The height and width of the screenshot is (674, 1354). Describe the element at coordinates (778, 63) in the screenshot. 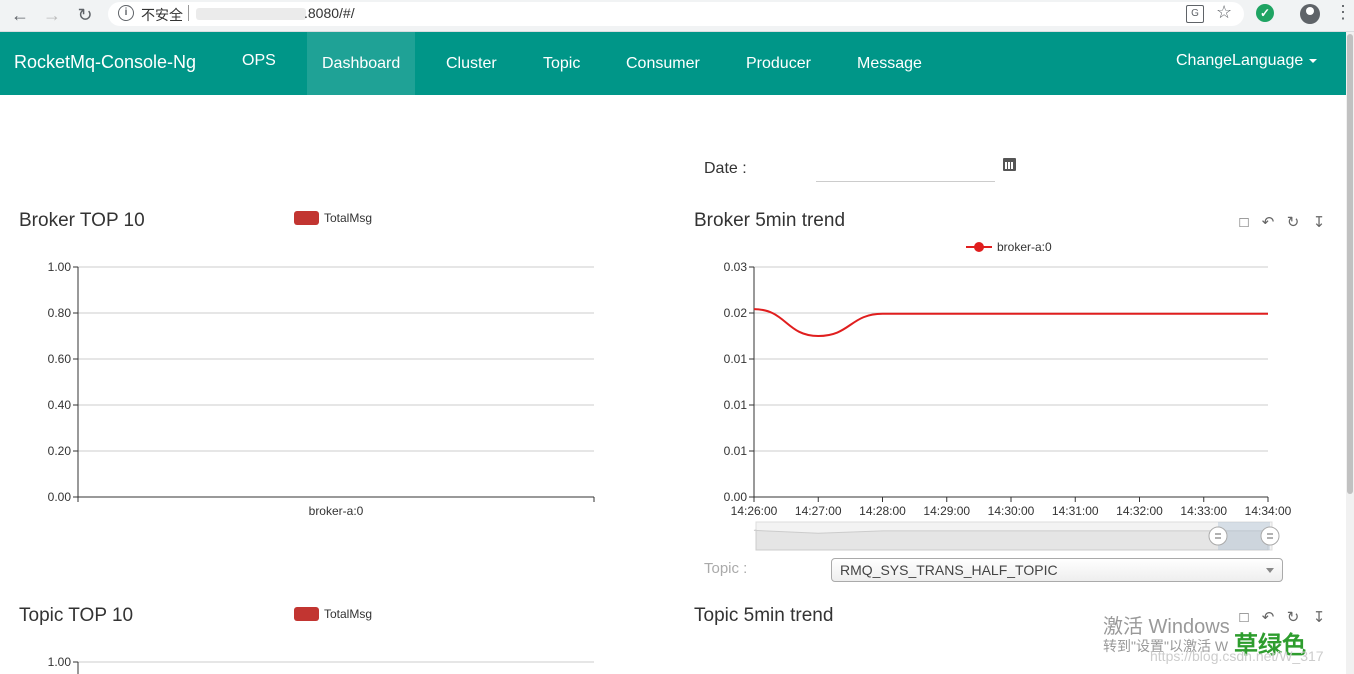

I see `nav-producer: Producer` at that location.